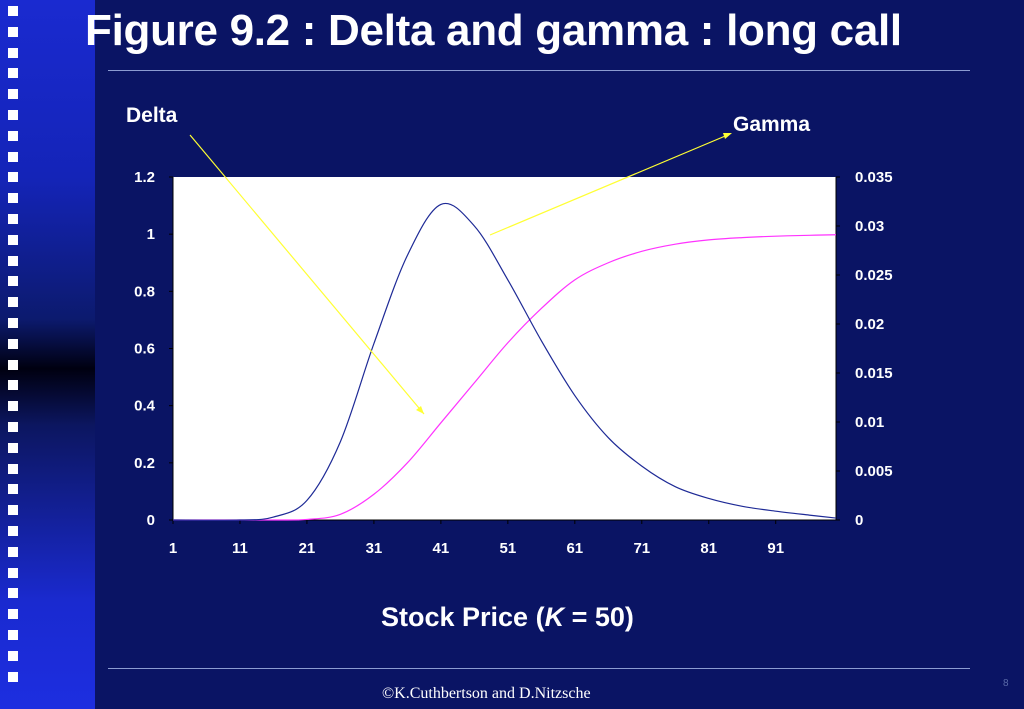  I want to click on right-y-tick-label: 0.035, so click(874, 177).